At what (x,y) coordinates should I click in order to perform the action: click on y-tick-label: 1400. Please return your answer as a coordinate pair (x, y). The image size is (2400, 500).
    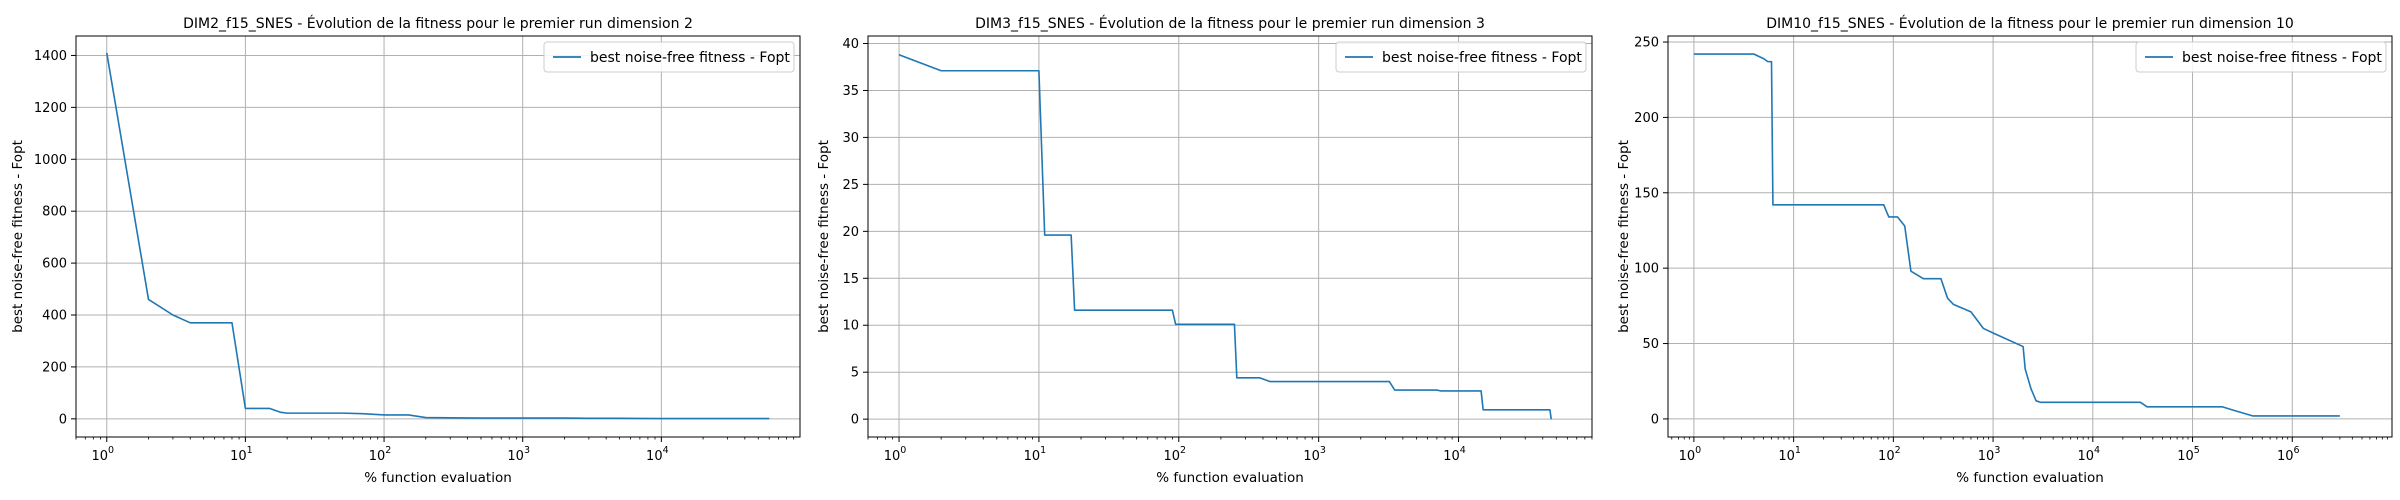
    Looking at the image, I should click on (50, 56).